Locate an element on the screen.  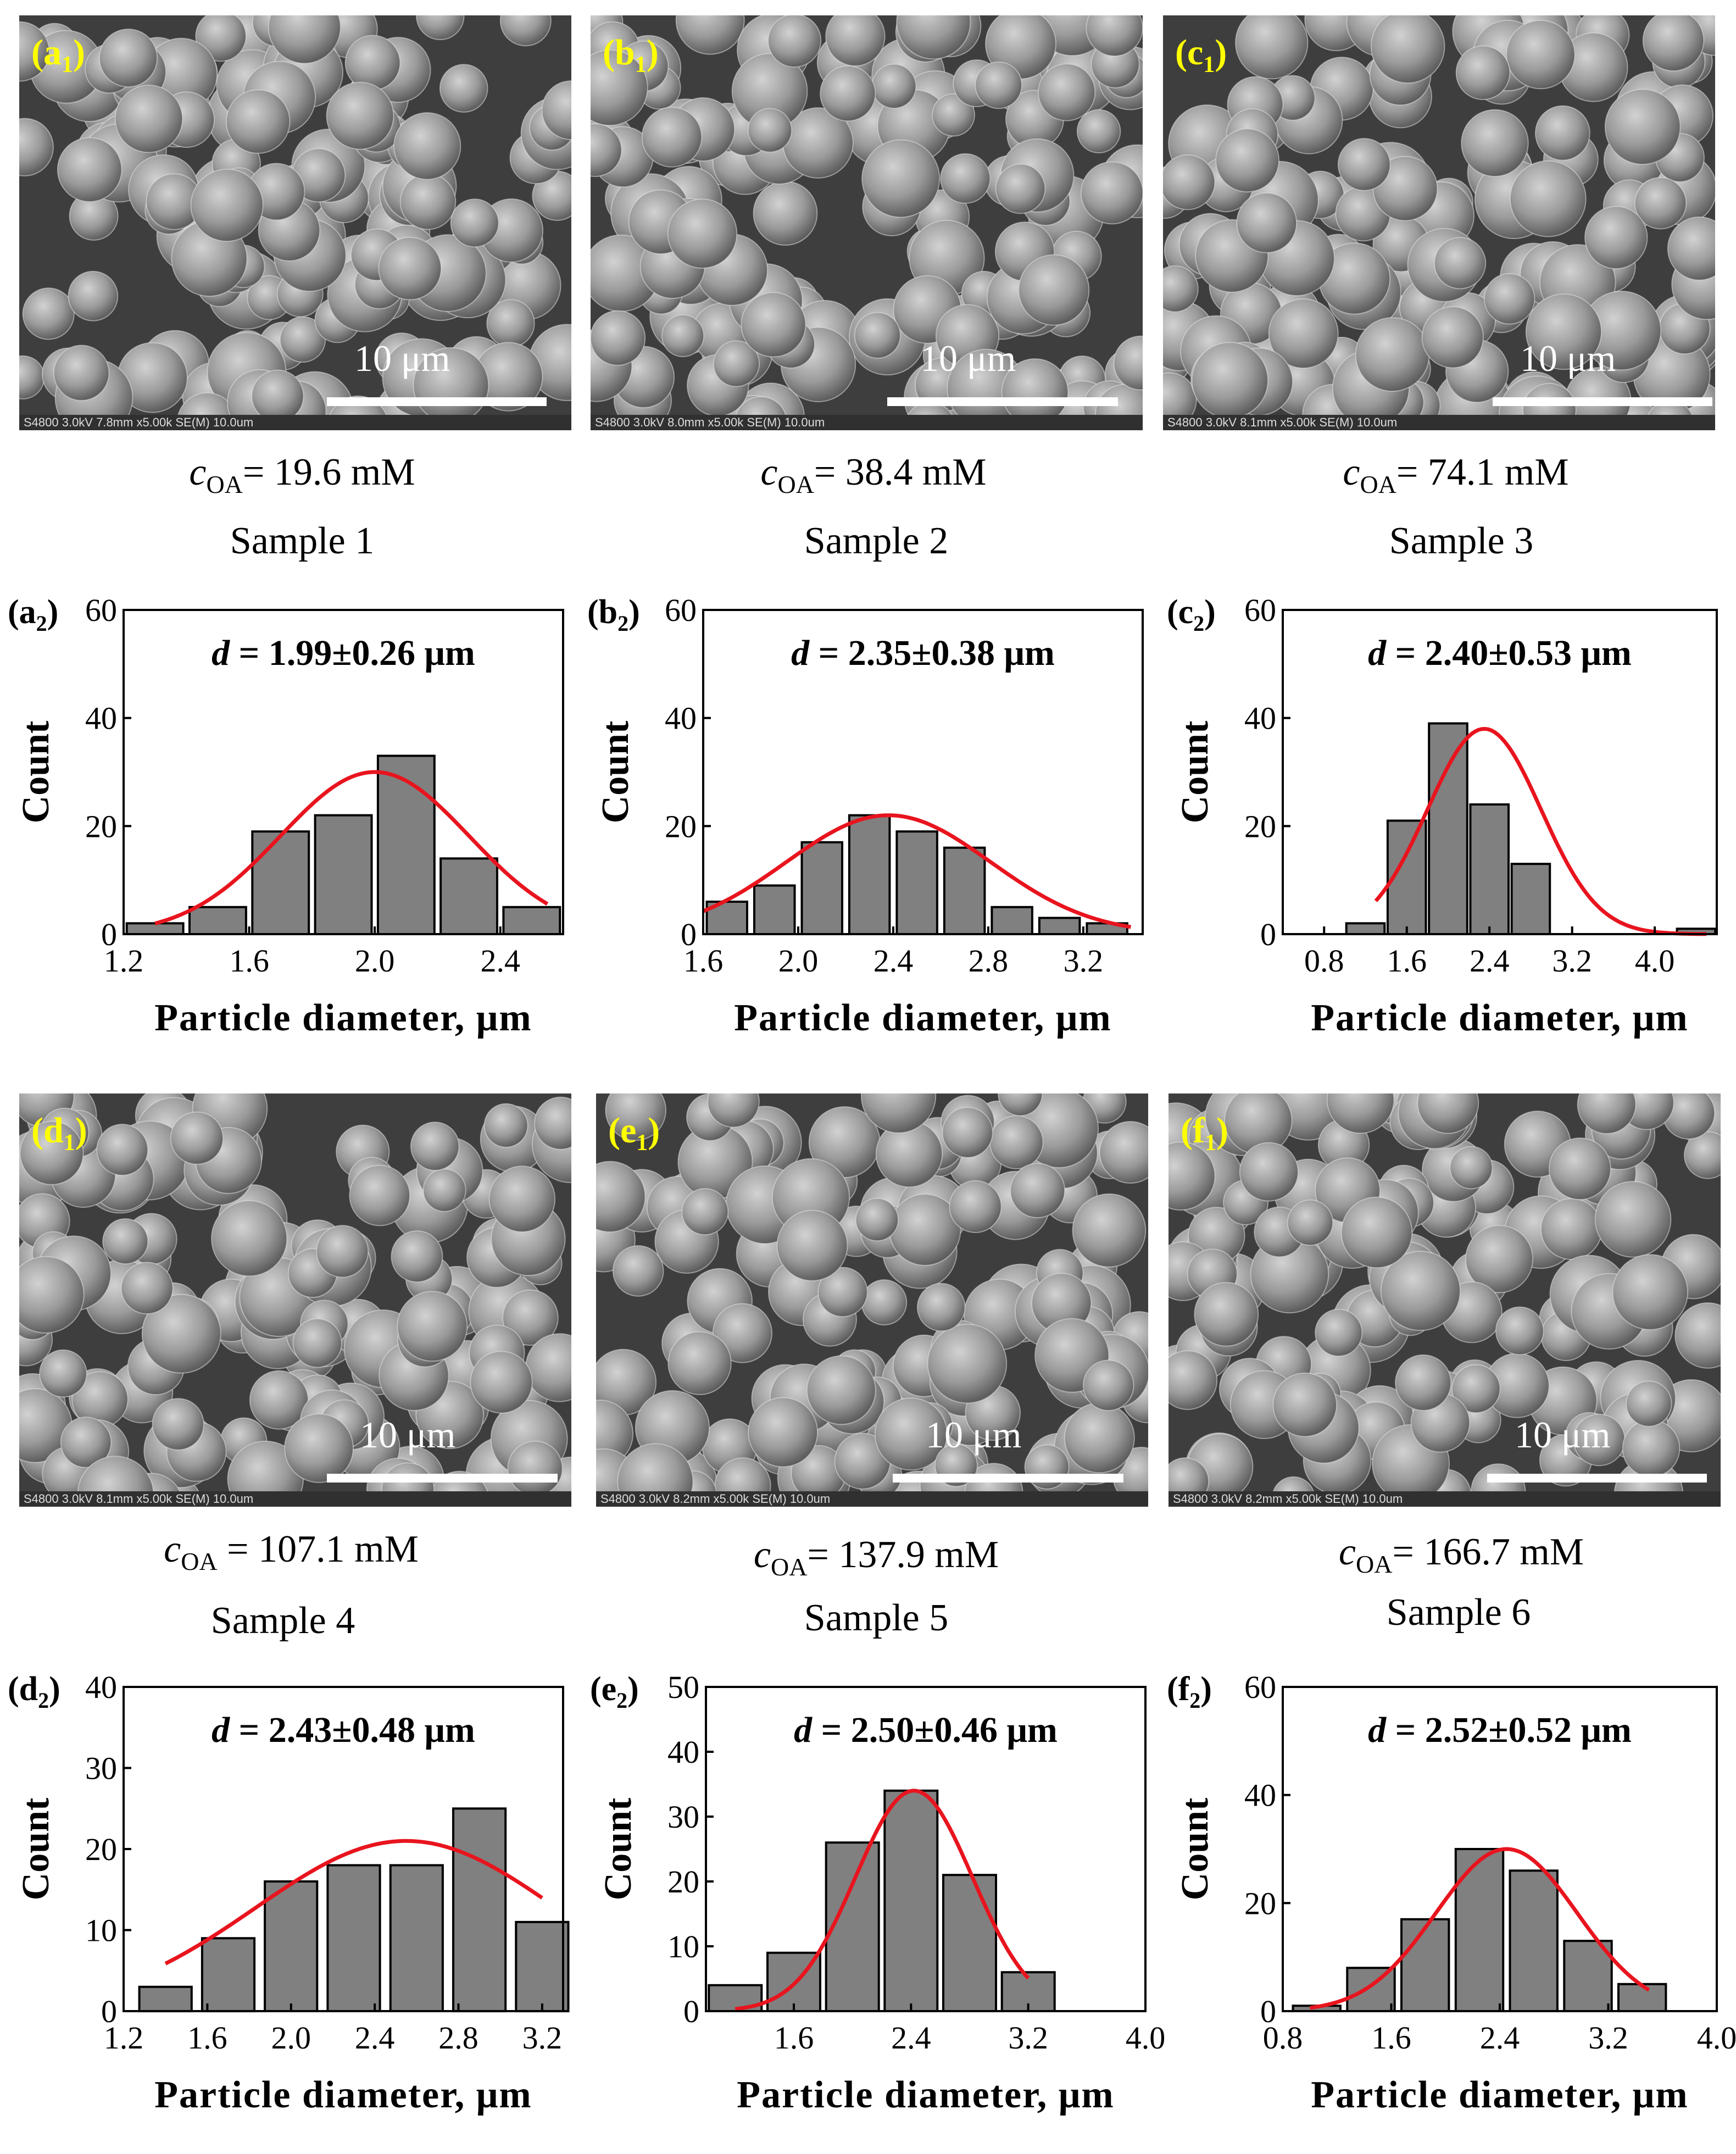
sem-info-strip: S4800 3.0kV 8.0mm x5.00k SE(M) 10.0um is located at coordinates (867, 422).